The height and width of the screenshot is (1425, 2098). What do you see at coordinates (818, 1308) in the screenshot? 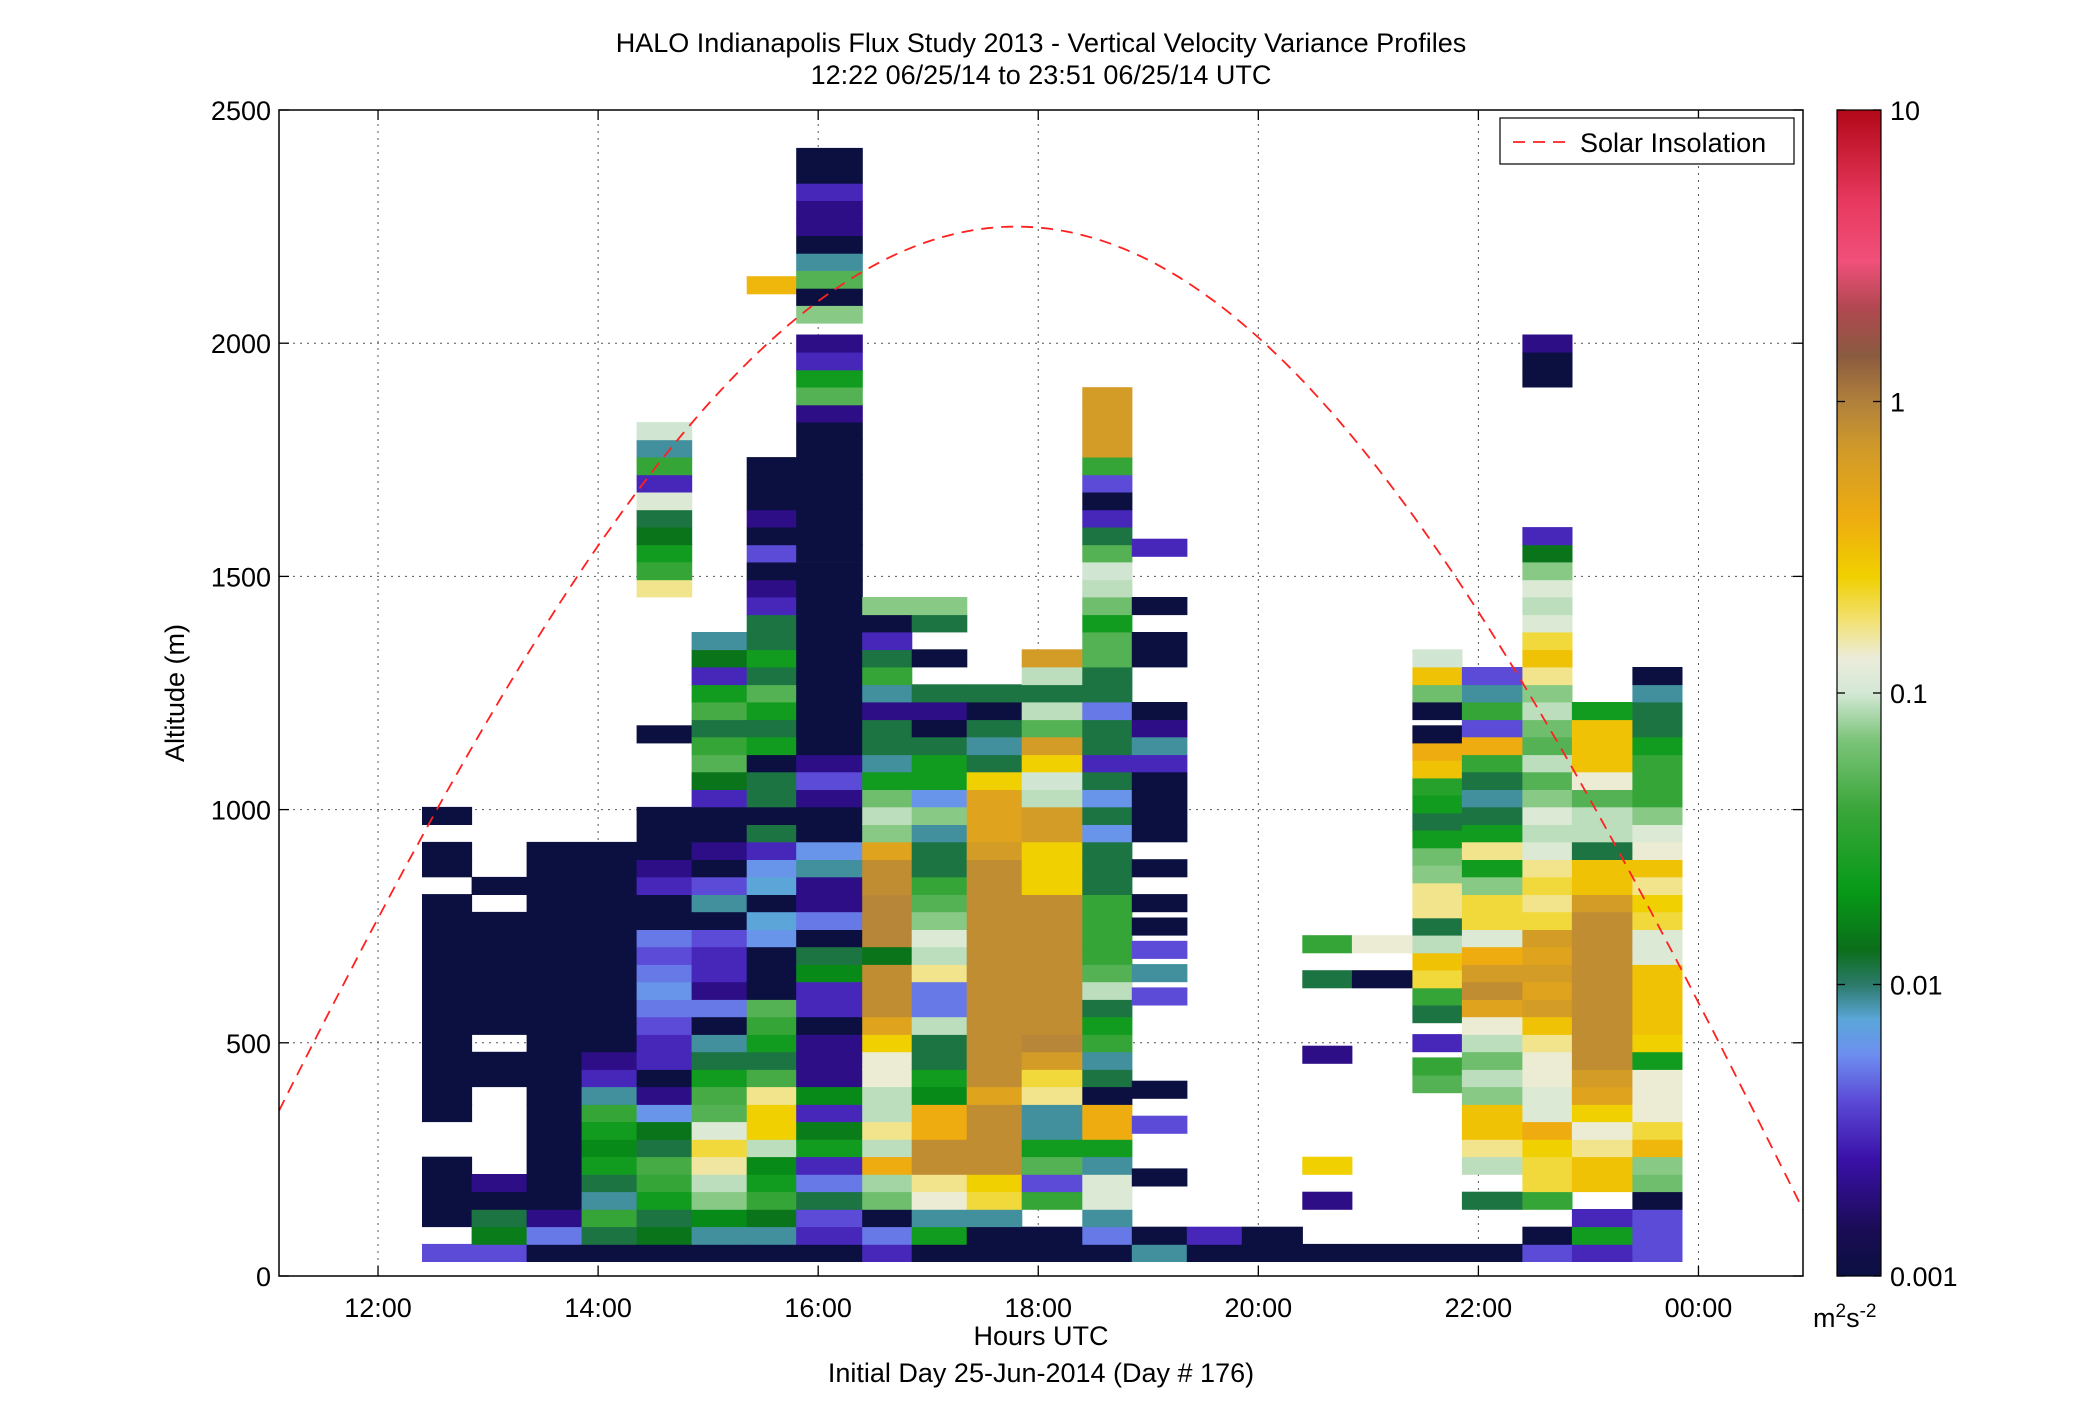
I see `x-tick-label: 16:00` at bounding box center [818, 1308].